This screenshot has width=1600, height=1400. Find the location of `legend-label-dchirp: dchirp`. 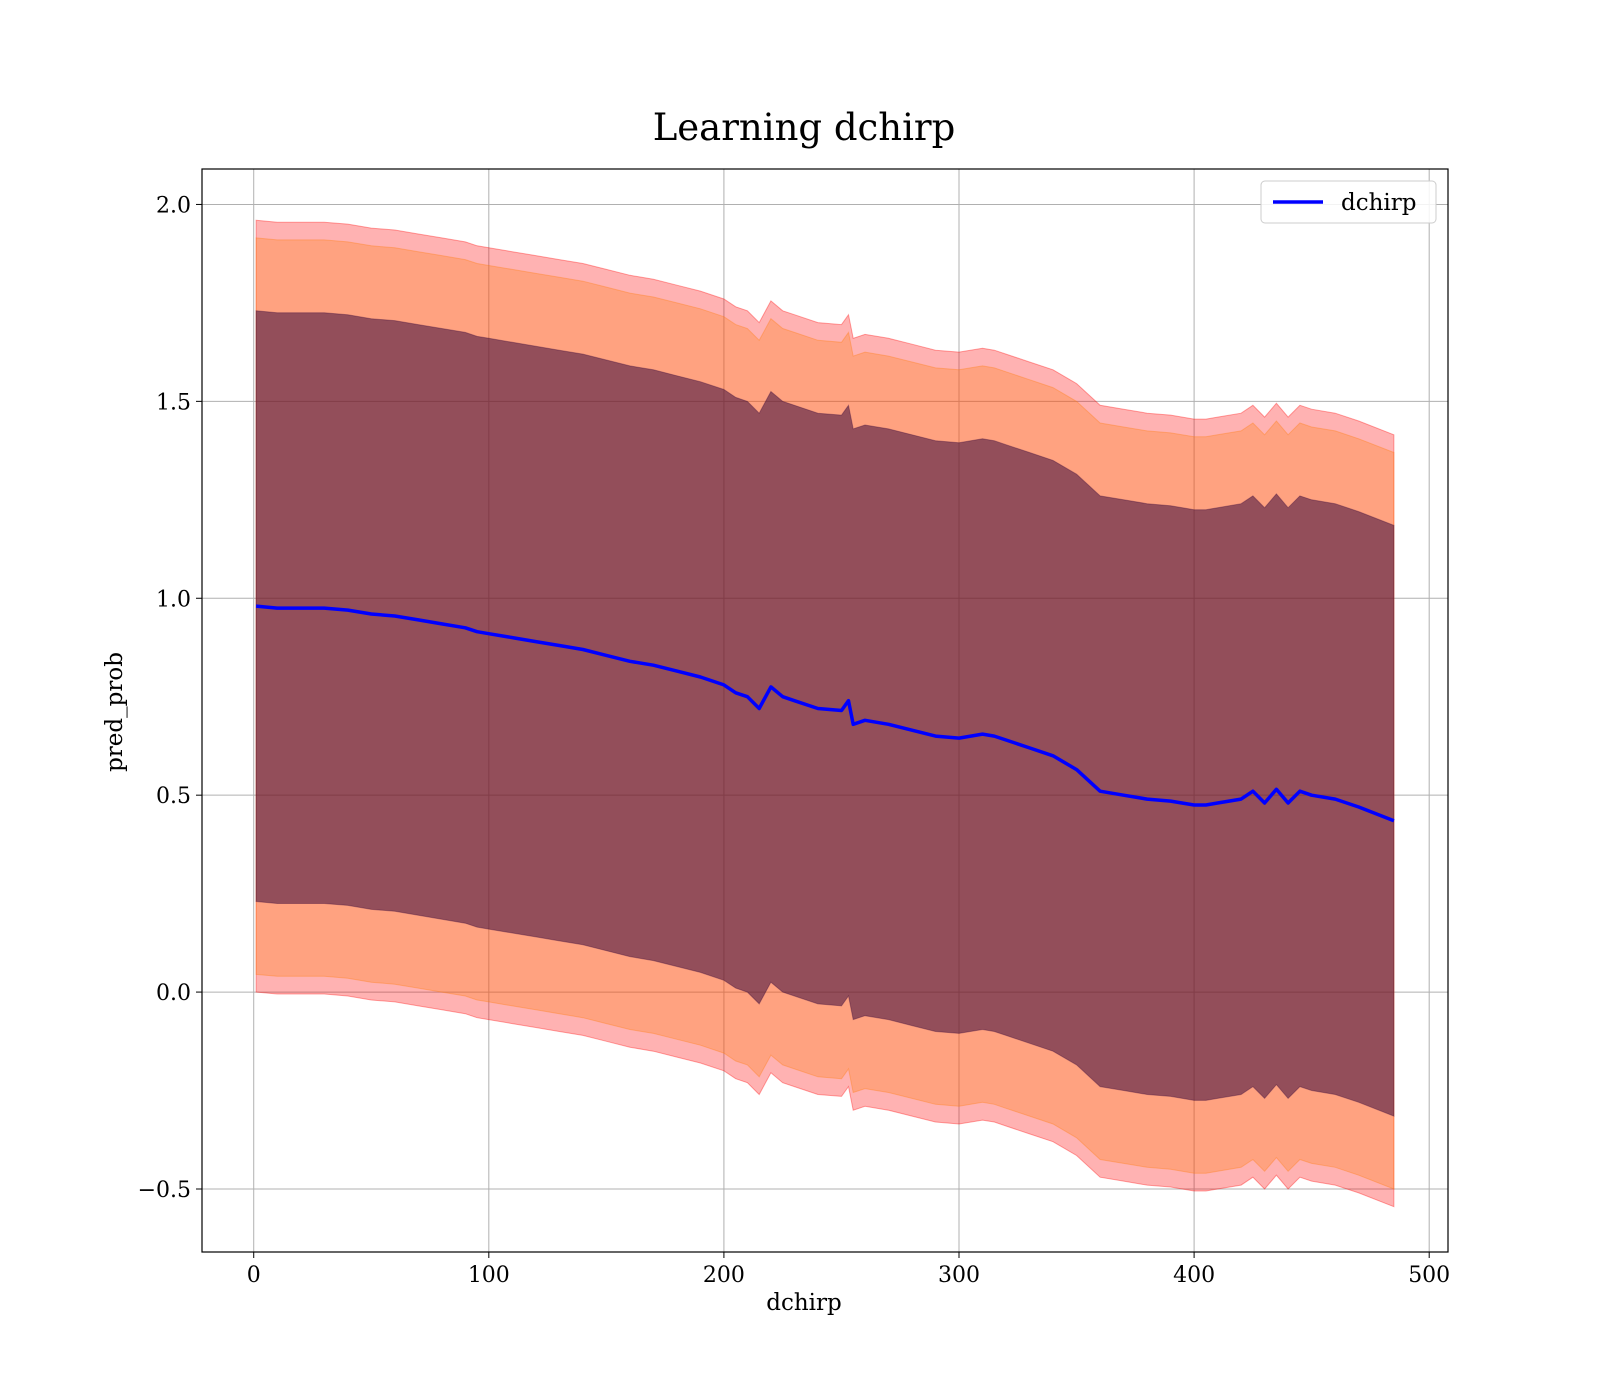

legend-label-dchirp: dchirp is located at coordinates (1379, 203).